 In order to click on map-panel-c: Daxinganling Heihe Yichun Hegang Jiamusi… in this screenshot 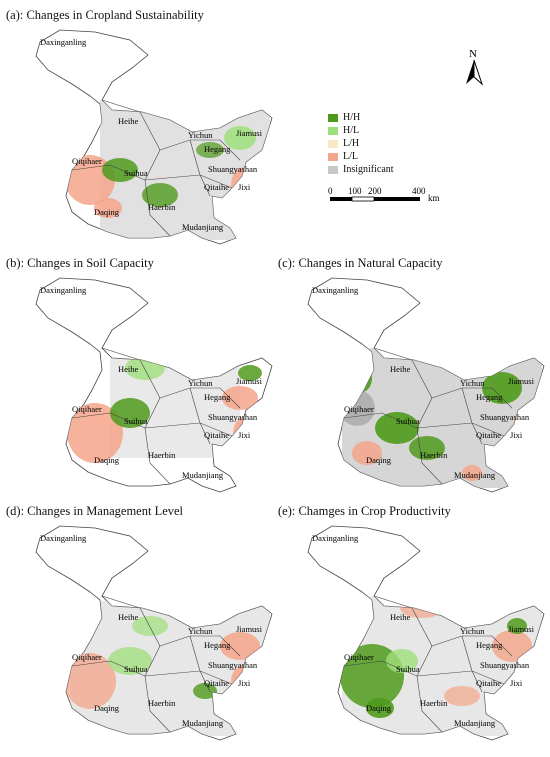, I will do `click(426, 385)`.